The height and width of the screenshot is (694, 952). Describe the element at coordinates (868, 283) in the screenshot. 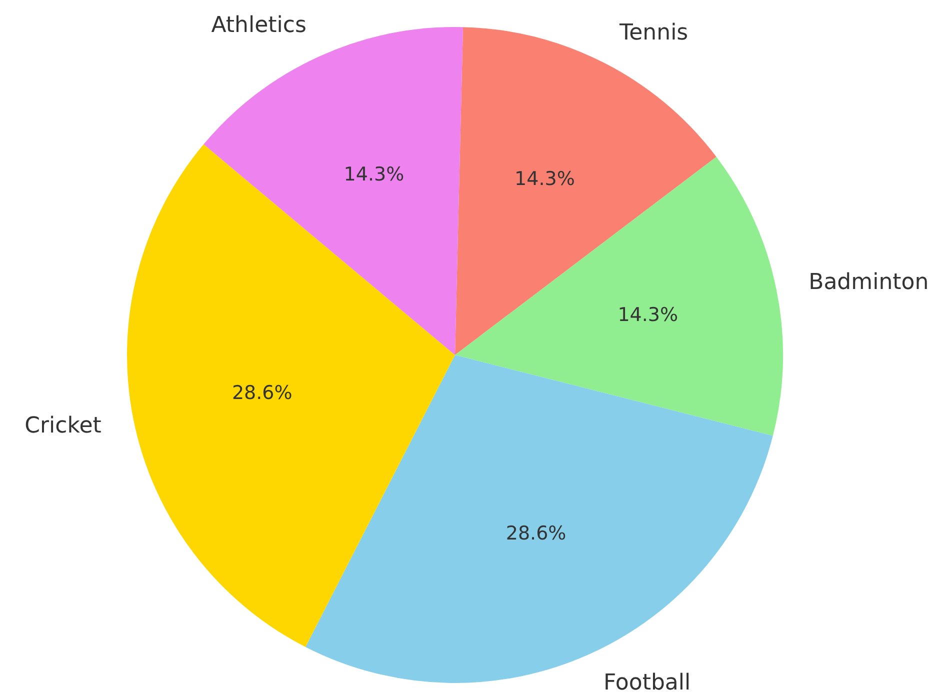

I see `slice-label: Badminton` at that location.